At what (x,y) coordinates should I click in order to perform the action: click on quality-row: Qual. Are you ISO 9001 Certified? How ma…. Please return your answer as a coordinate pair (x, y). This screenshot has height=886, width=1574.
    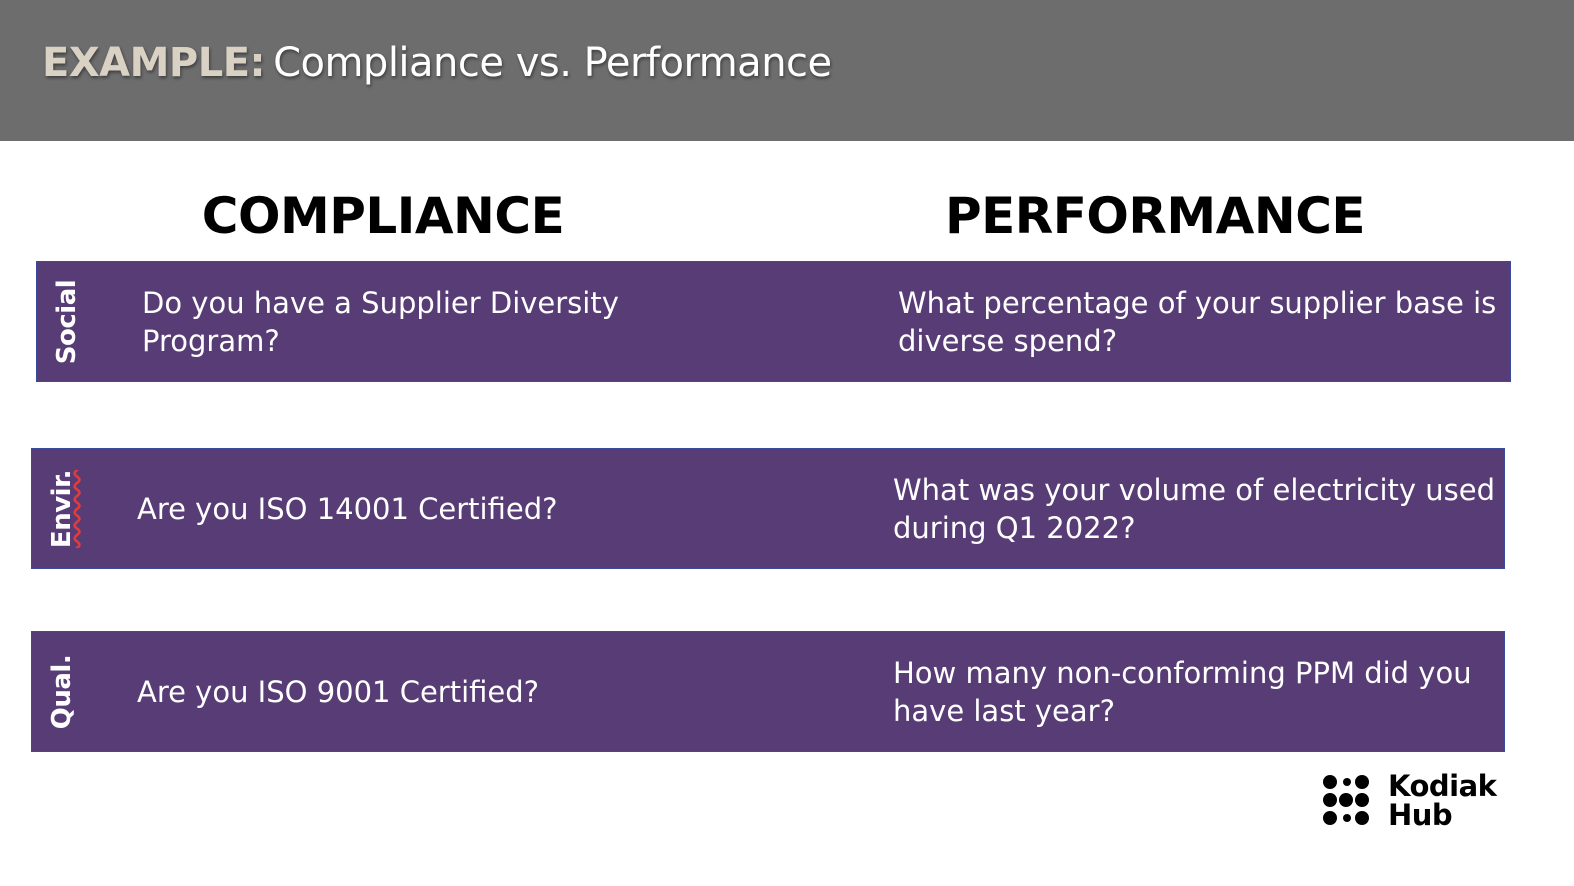
    Looking at the image, I should click on (768, 691).